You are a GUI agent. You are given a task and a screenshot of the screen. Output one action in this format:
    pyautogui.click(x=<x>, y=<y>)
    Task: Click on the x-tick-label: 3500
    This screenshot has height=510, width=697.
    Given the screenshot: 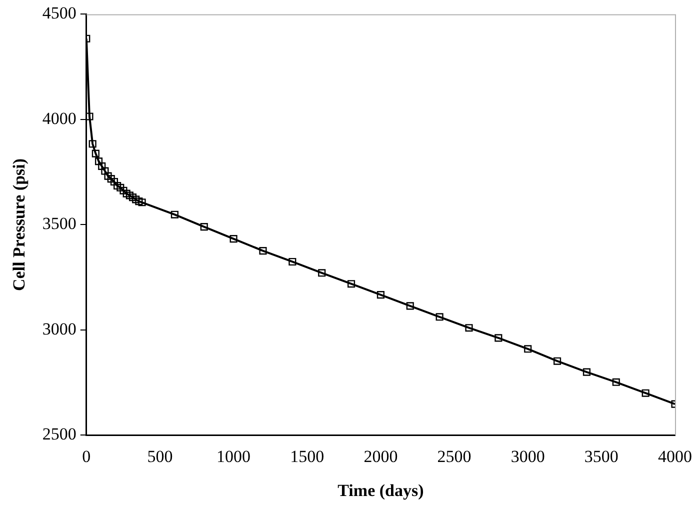 What is the action you would take?
    pyautogui.click(x=601, y=456)
    